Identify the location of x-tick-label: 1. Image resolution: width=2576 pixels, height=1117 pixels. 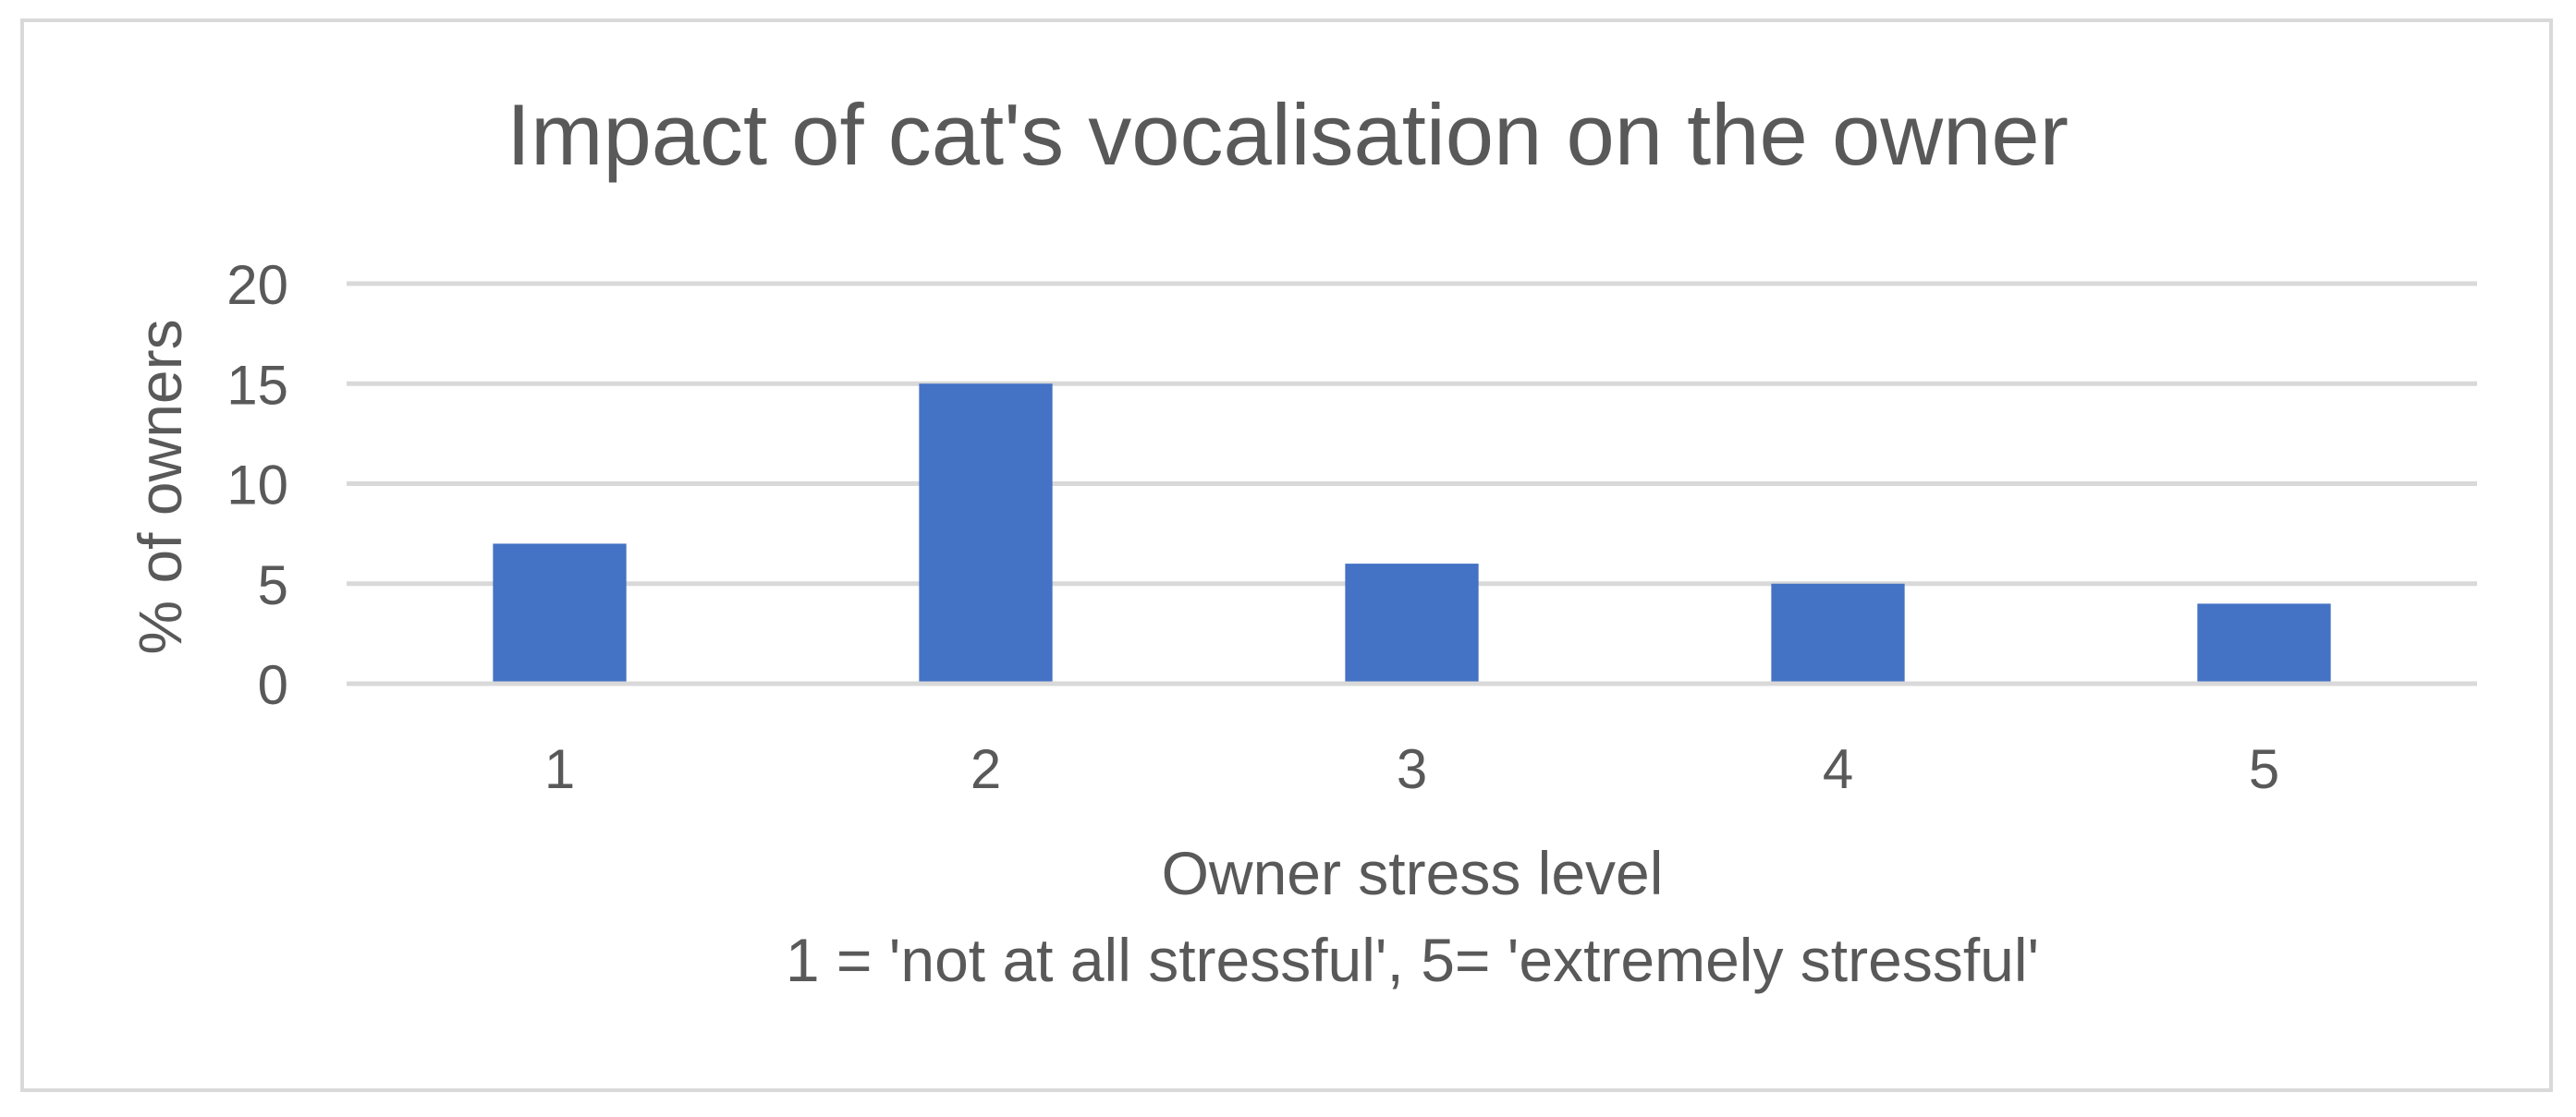
(559, 769).